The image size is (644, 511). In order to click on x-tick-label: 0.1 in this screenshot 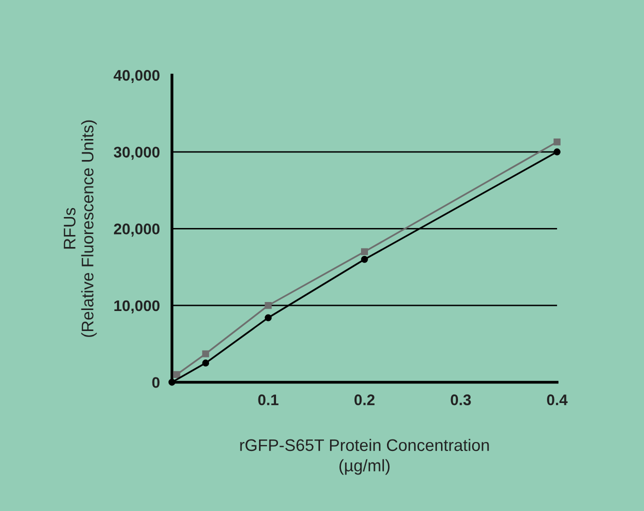, I will do `click(268, 400)`.